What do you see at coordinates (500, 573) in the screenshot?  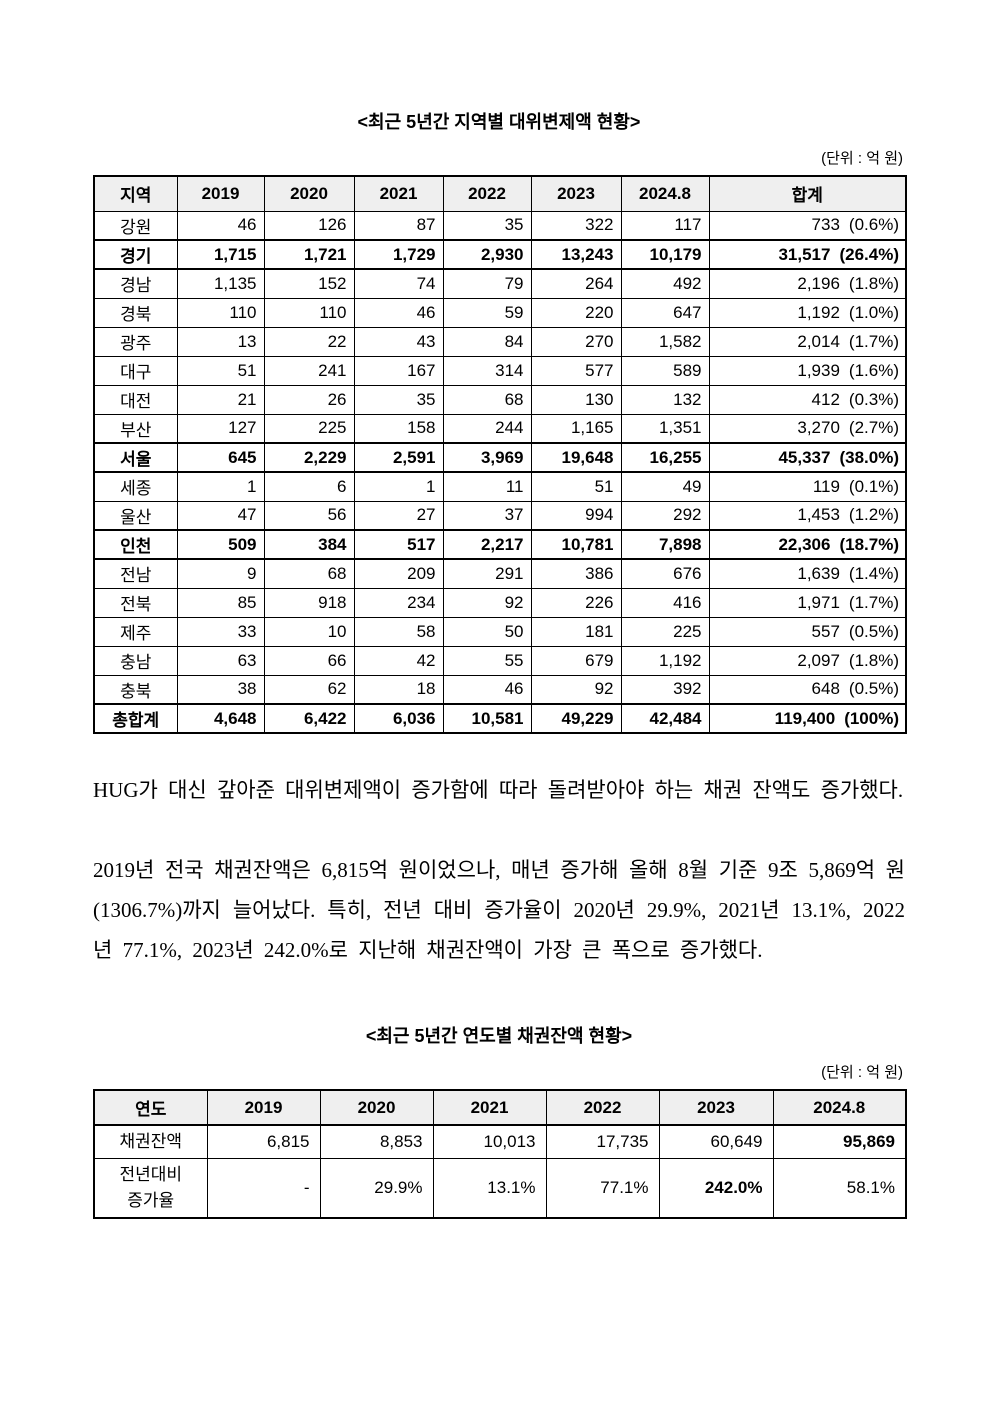 I see `table-row: 전남 9 68 209 291 386 676 1,639 (1.4%)` at bounding box center [500, 573].